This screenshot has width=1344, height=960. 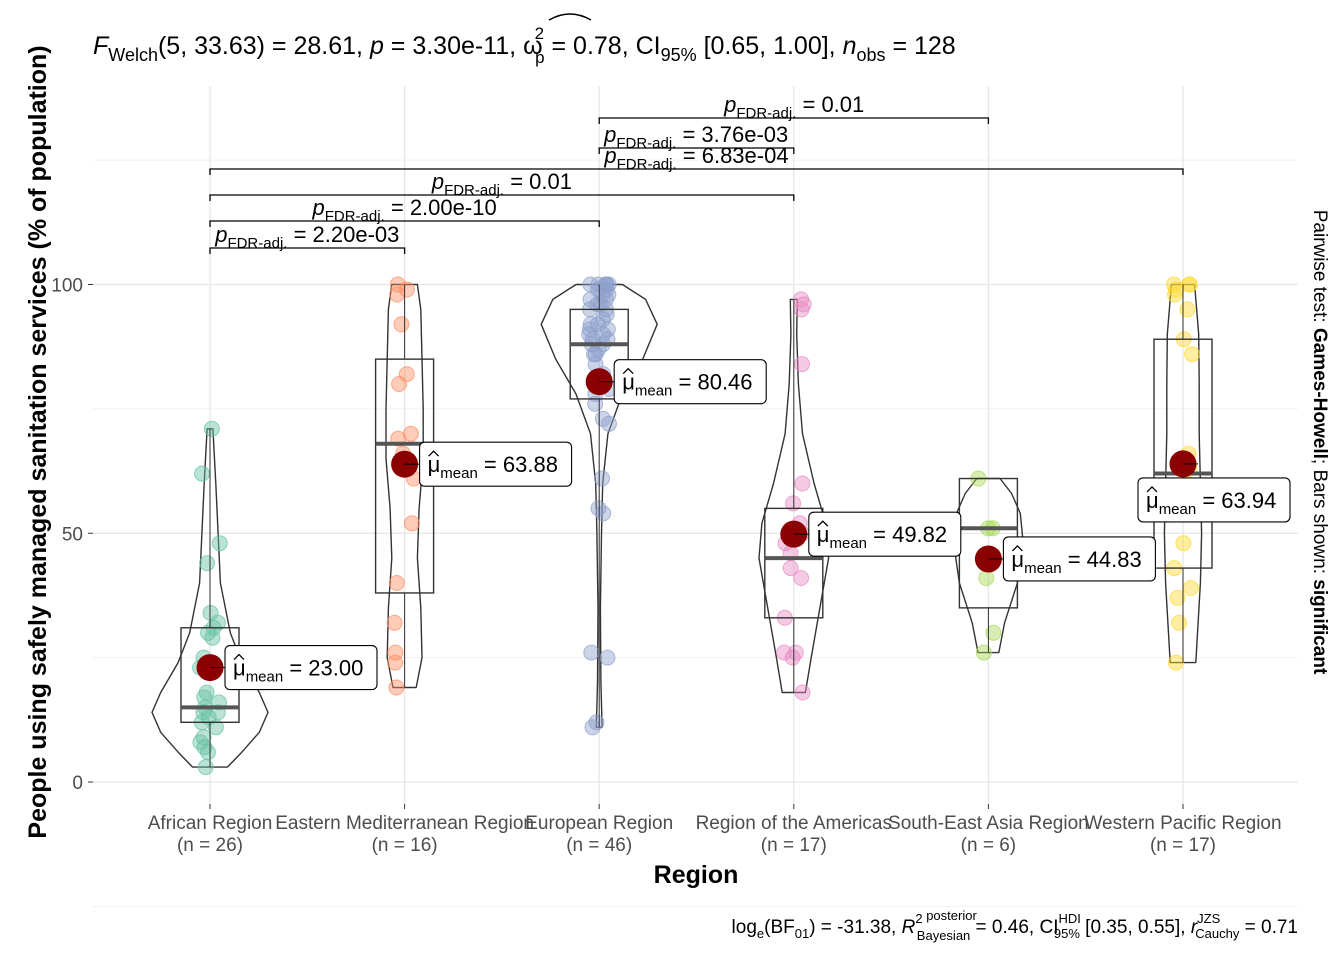 What do you see at coordinates (404, 823) in the screenshot?
I see `x-tick-label: Eastern Mediterranean Region` at bounding box center [404, 823].